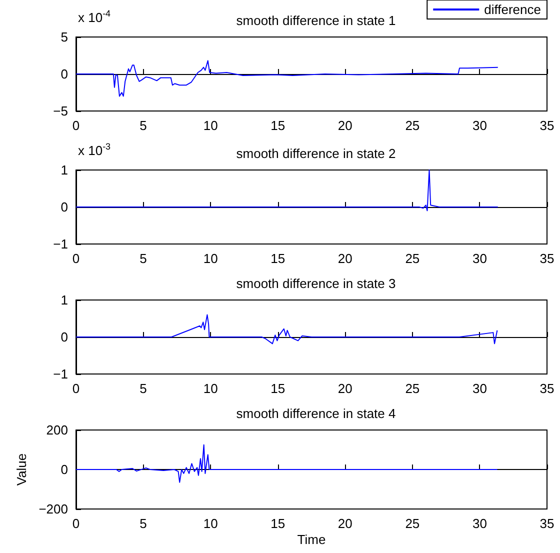 Image resolution: width=560 pixels, height=553 pixels. Describe the element at coordinates (21, 469) in the screenshot. I see `y-axis-title: Value` at that location.